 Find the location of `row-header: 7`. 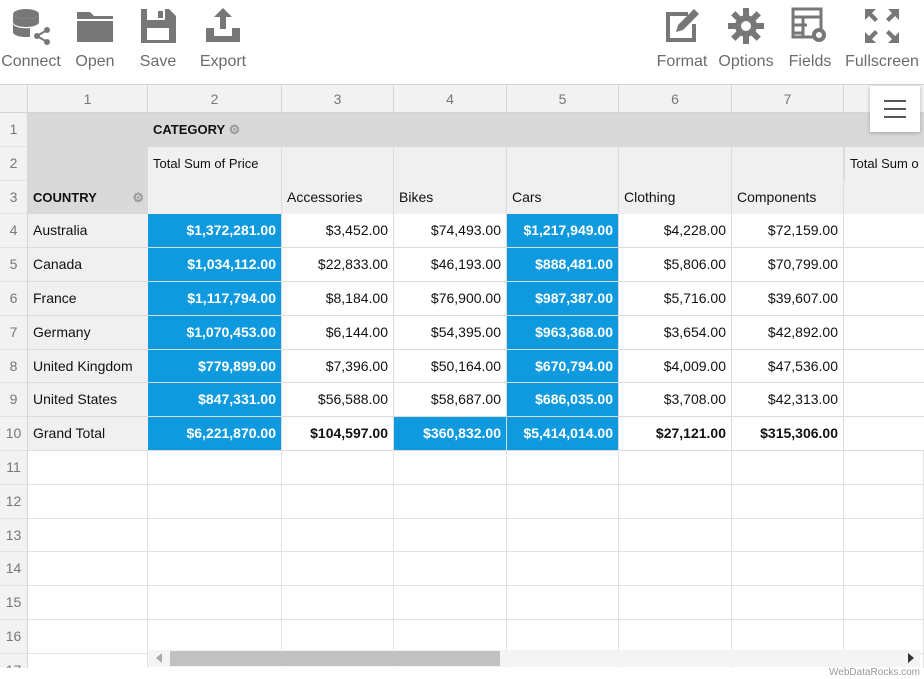

row-header: 7 is located at coordinates (14, 332).